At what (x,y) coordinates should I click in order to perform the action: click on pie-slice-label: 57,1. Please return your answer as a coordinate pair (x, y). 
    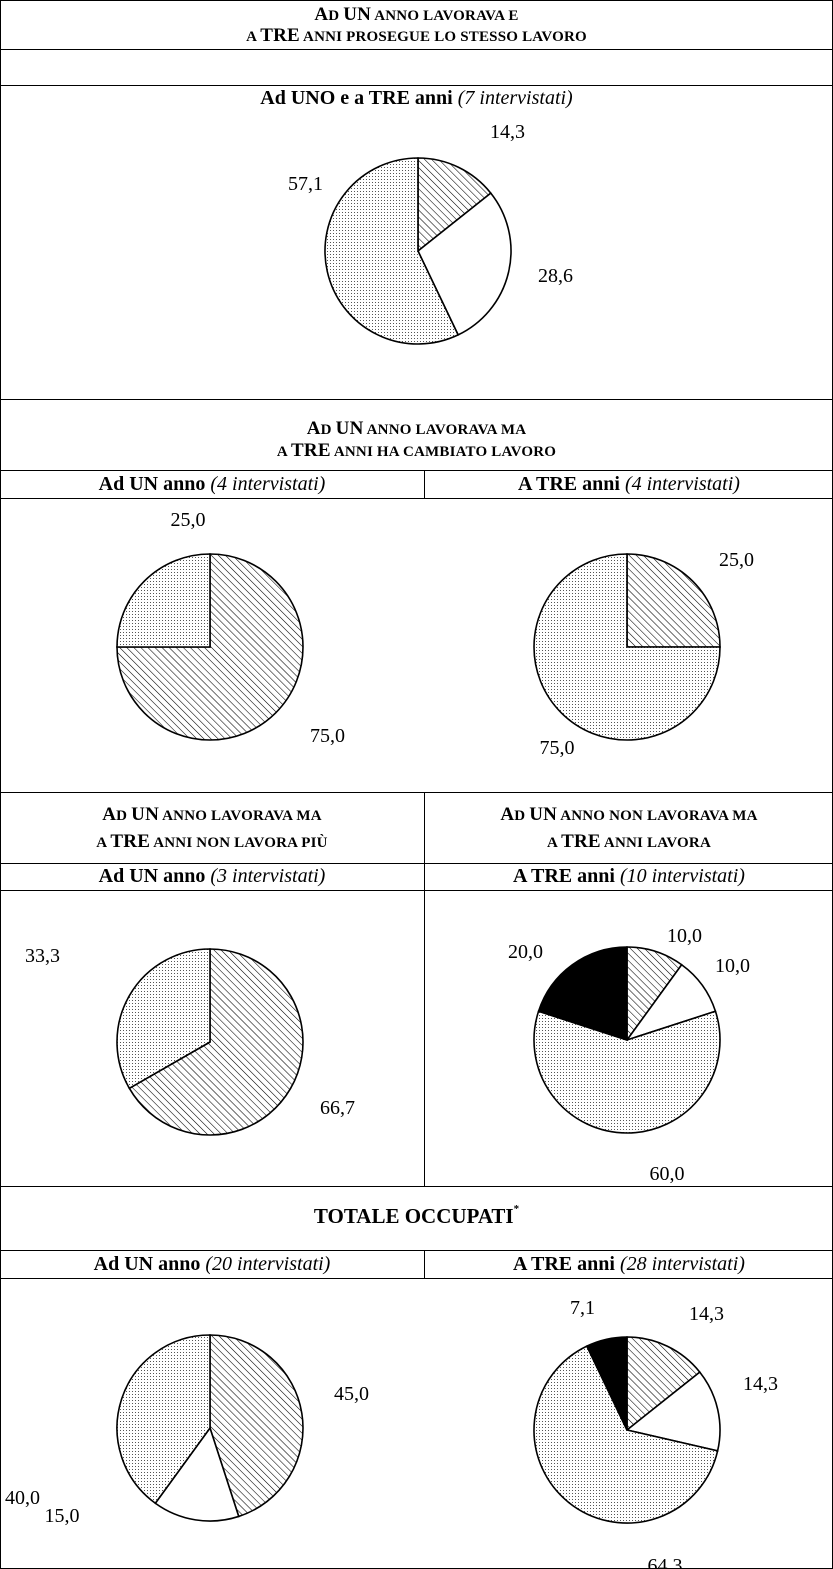
    Looking at the image, I should click on (305, 184).